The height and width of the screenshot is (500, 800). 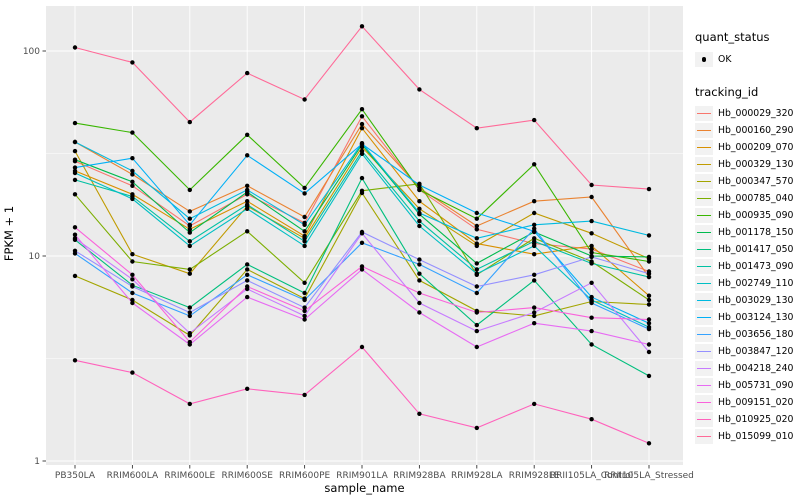 I want to click on legend-item-label: Hb_009151_020, so click(x=756, y=402).